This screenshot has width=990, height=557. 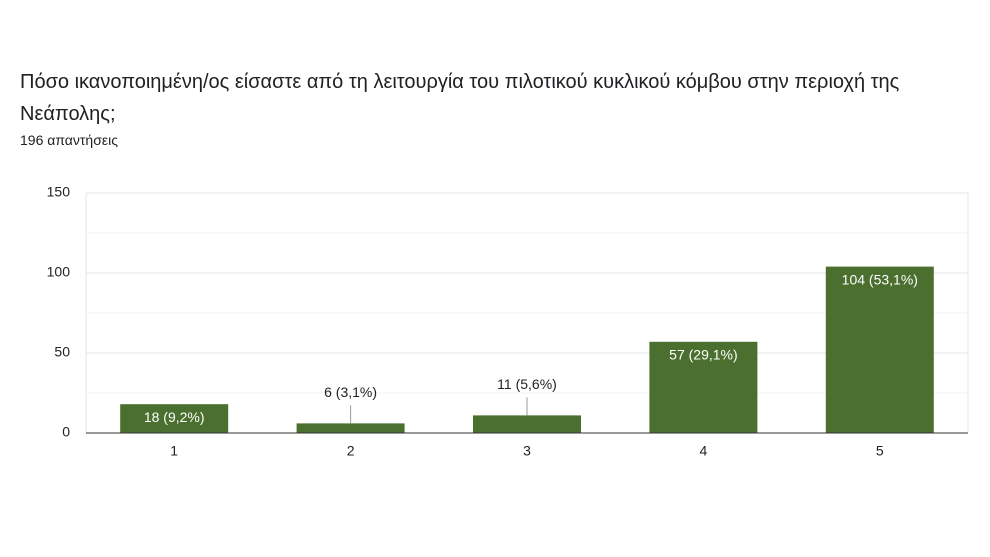 I want to click on y-tick-label: 50, so click(x=62, y=352).